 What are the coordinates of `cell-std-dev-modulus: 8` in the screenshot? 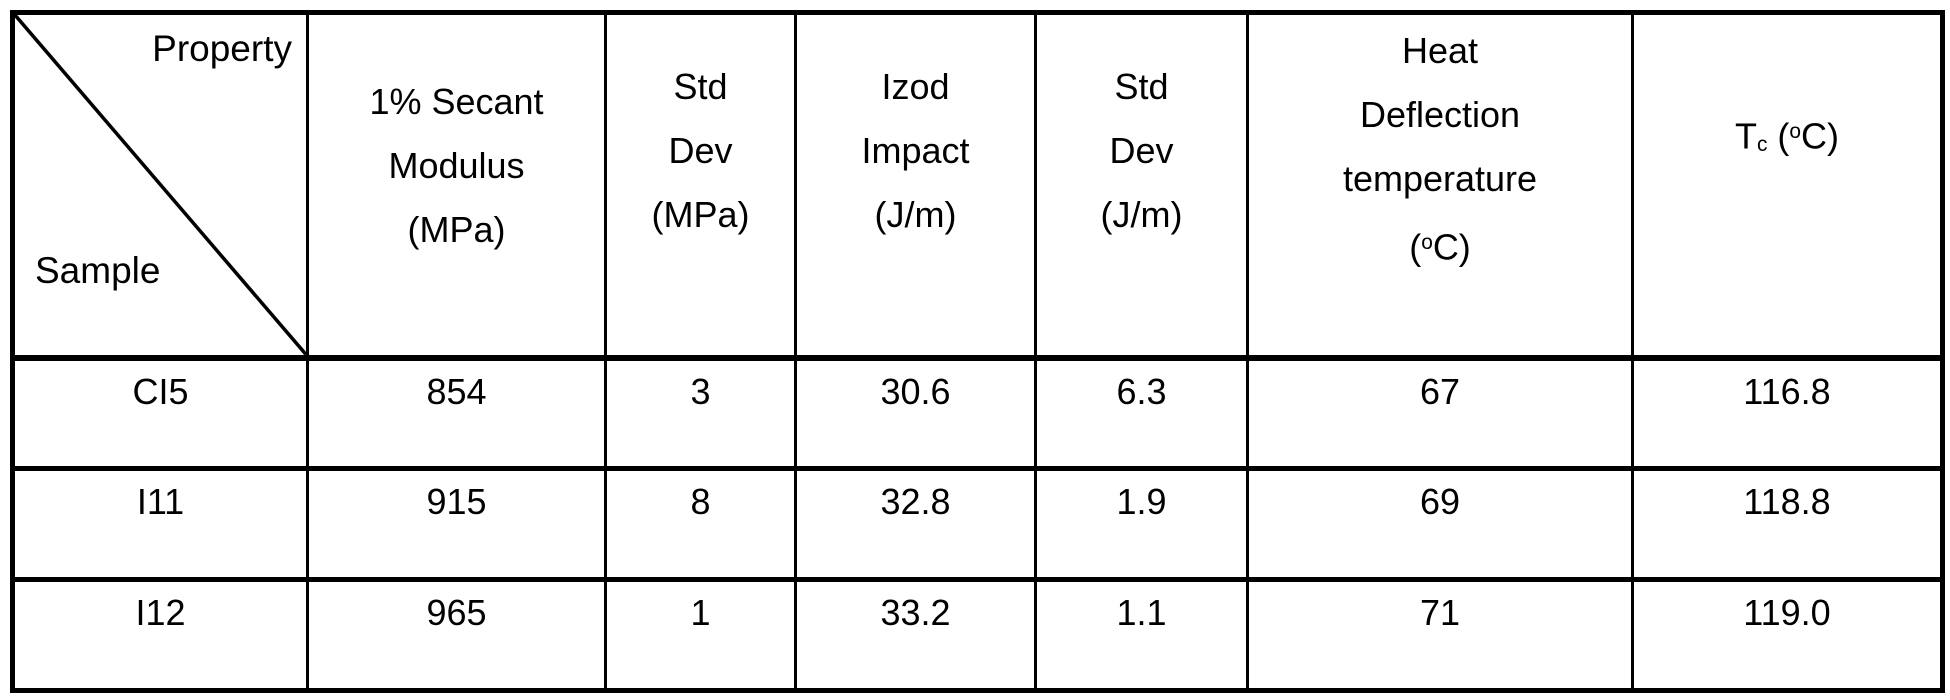 It's located at (700, 523).